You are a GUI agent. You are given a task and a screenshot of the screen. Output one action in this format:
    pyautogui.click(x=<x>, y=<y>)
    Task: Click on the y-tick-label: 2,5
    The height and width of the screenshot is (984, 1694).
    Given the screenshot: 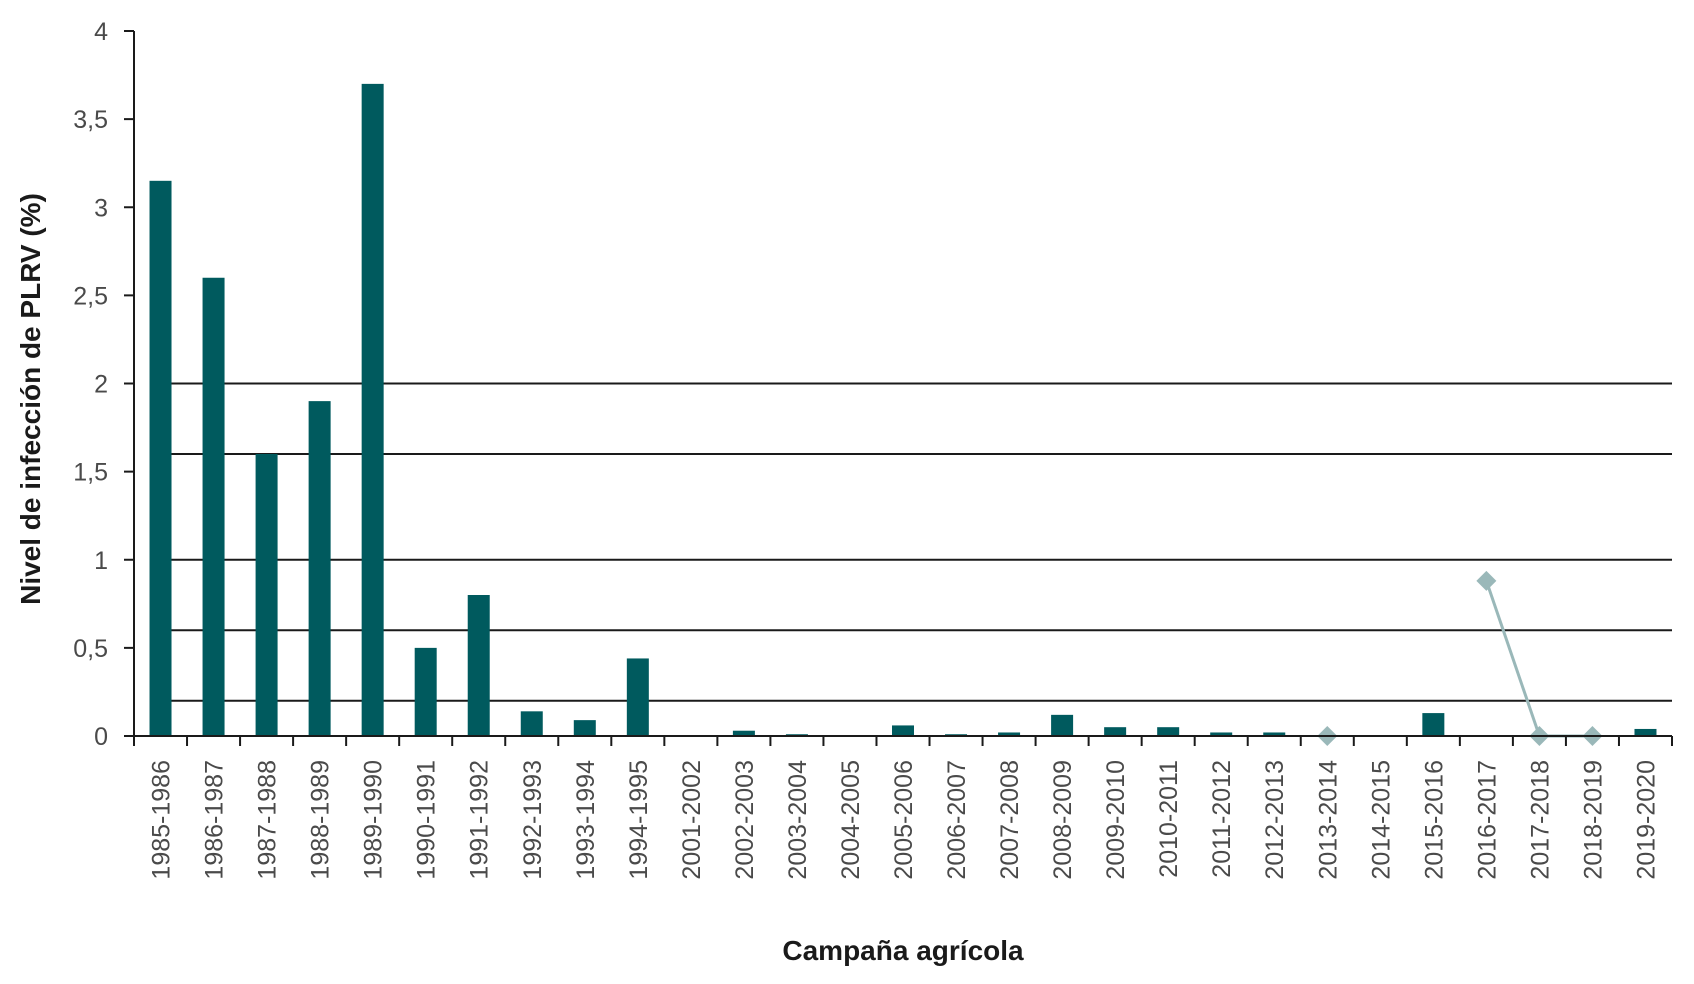 What is the action you would take?
    pyautogui.click(x=90, y=296)
    